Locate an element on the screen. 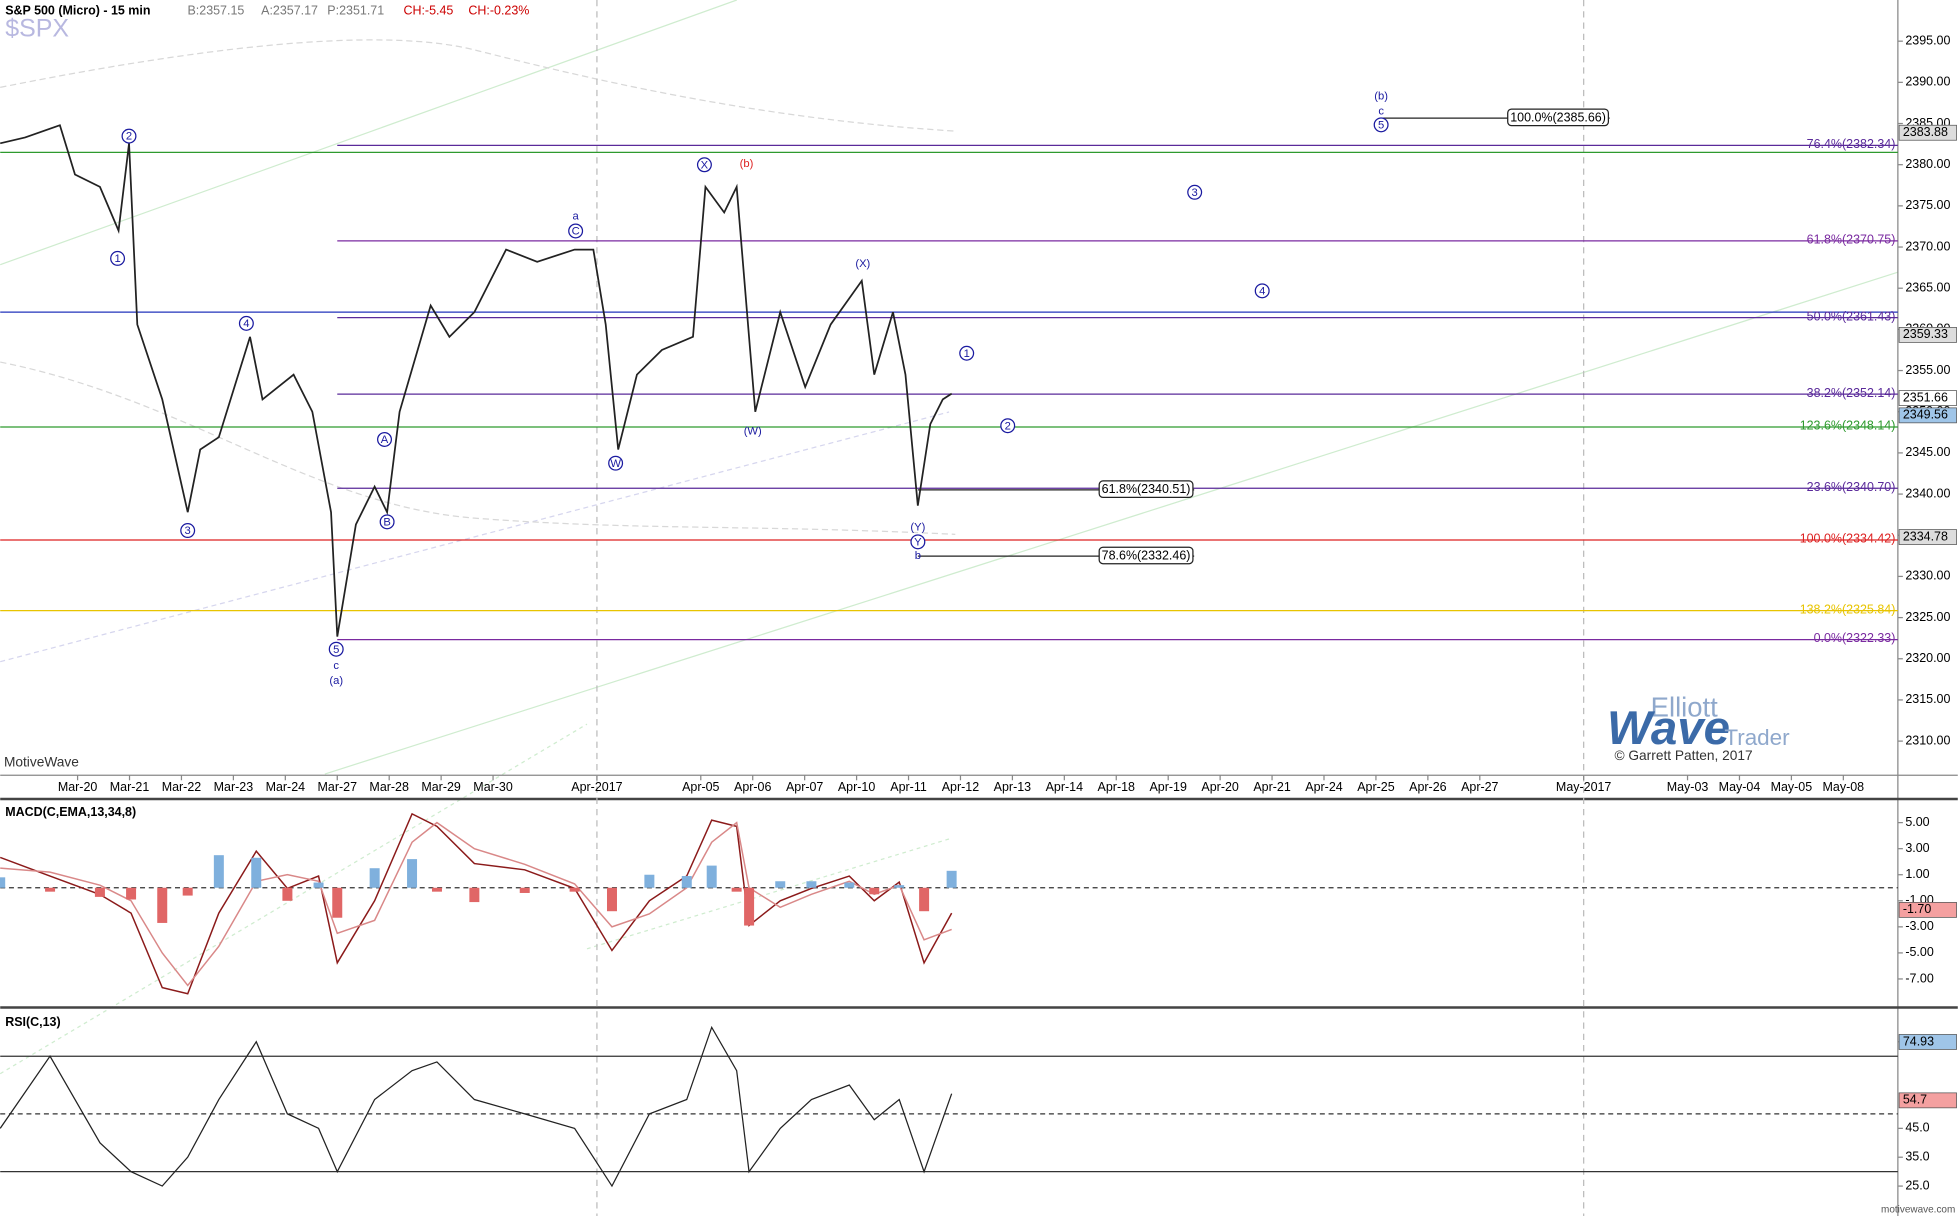 Image resolution: width=1958 pixels, height=1216 pixels. wave-label: 1 is located at coordinates (967, 354).